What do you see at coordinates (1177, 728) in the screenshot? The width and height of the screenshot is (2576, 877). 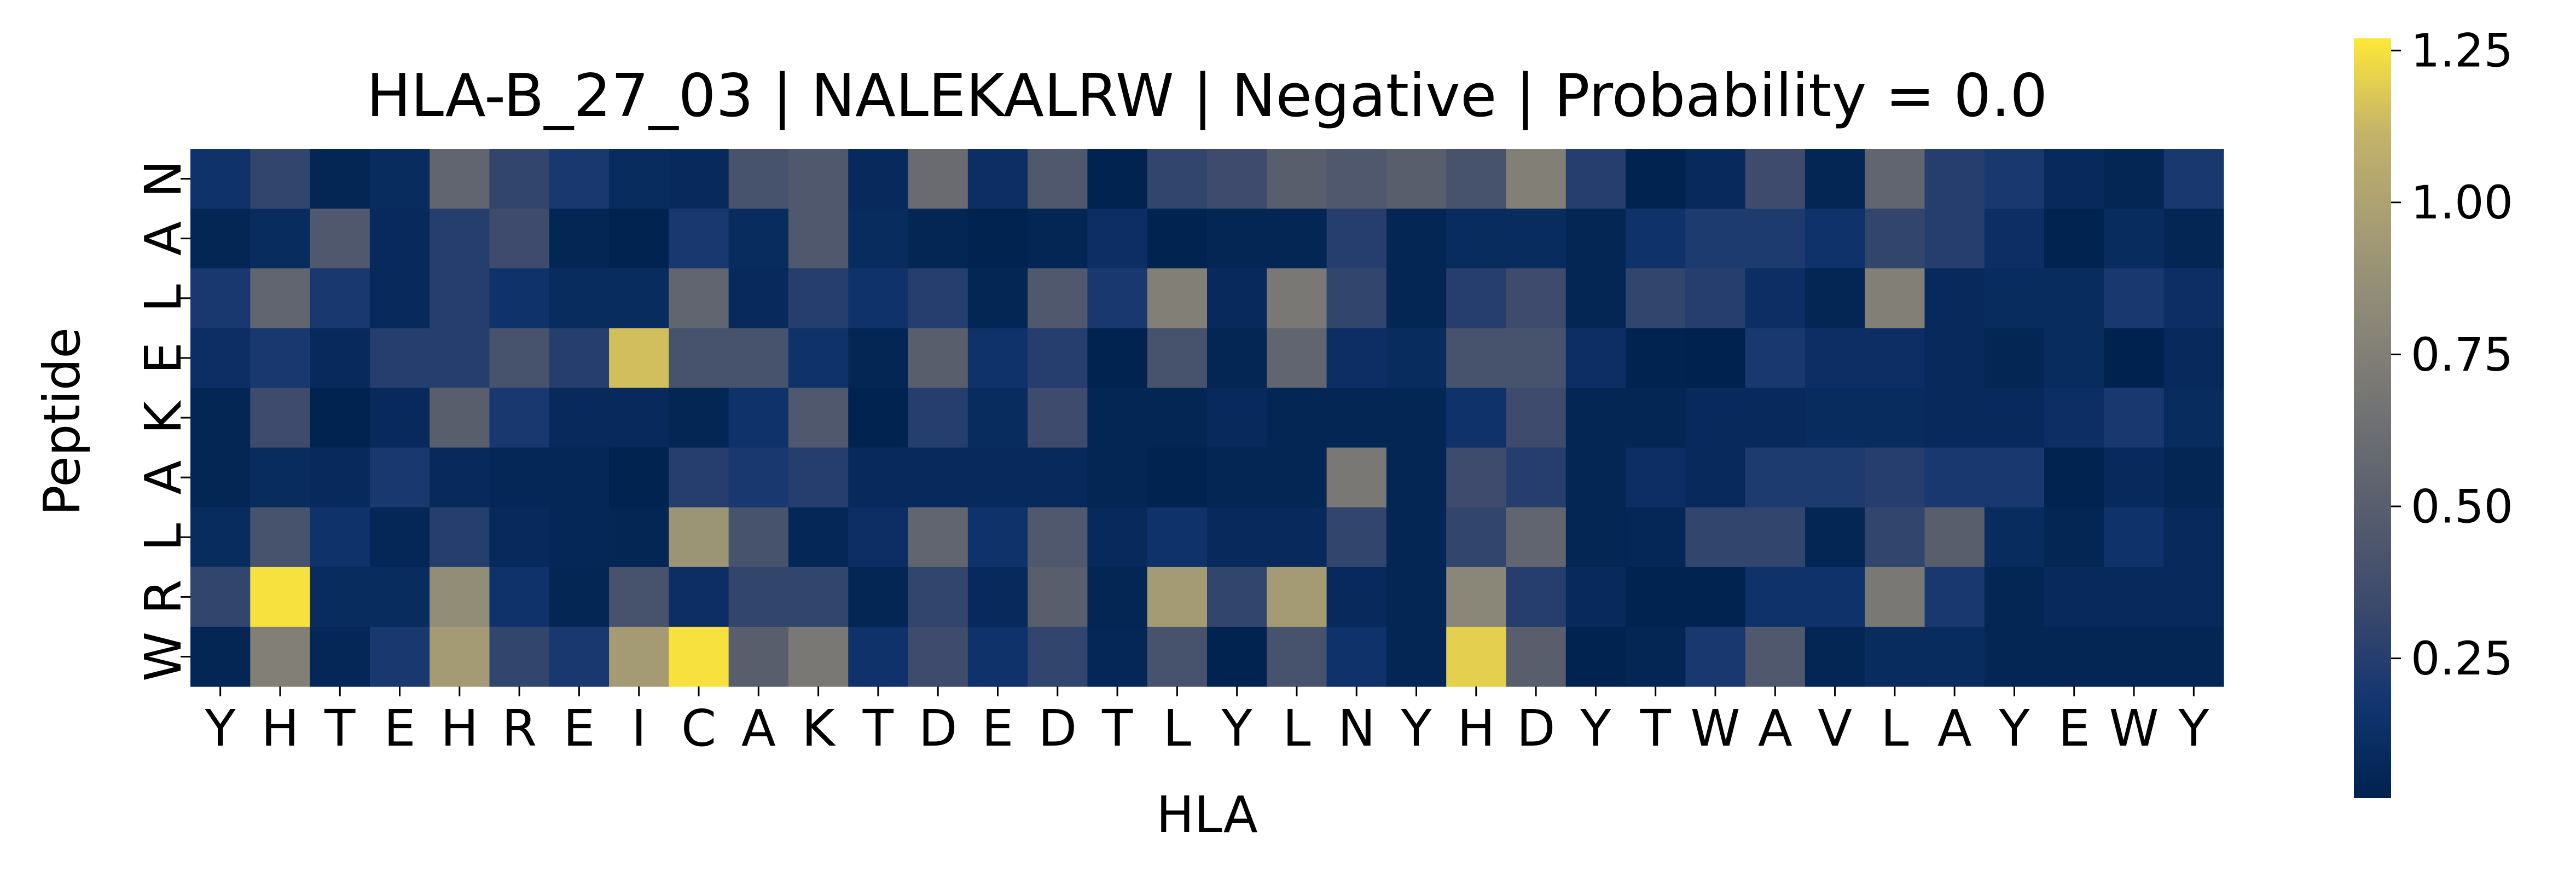 I see `x-tick-label: L` at bounding box center [1177, 728].